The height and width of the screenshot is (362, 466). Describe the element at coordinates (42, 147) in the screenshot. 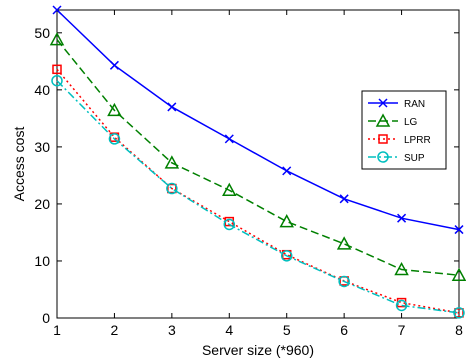

I see `y-tick-label: 30` at that location.